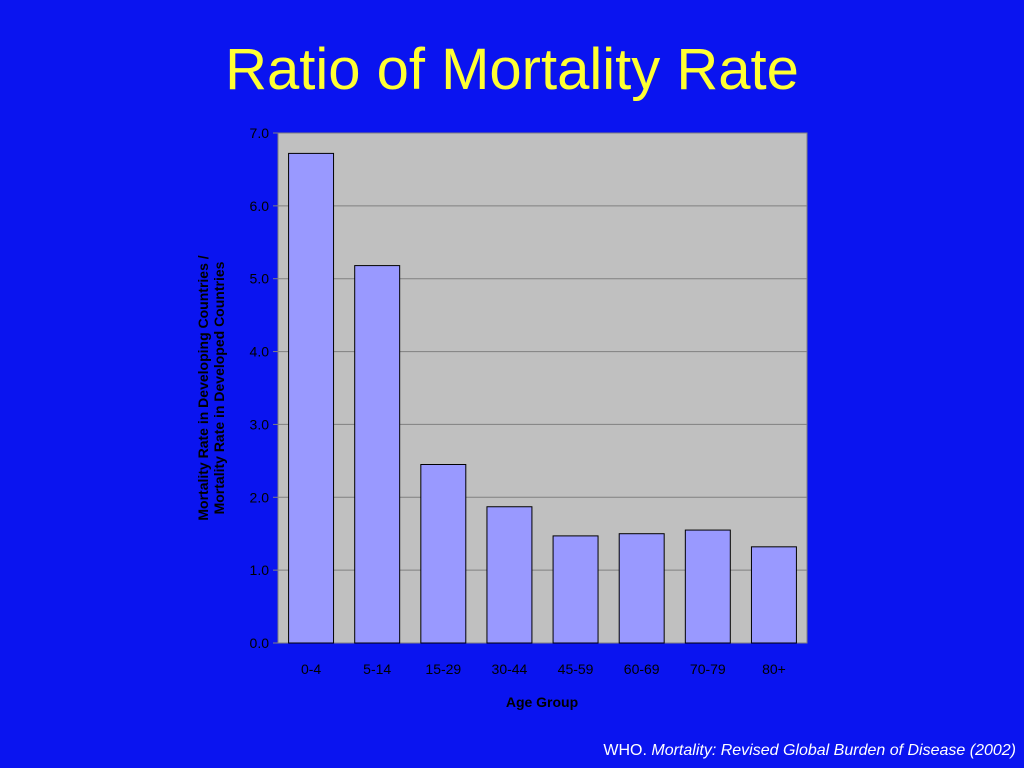 The width and height of the screenshot is (1024, 768). Describe the element at coordinates (510, 669) in the screenshot. I see `x-tick-label: 30-44` at that location.